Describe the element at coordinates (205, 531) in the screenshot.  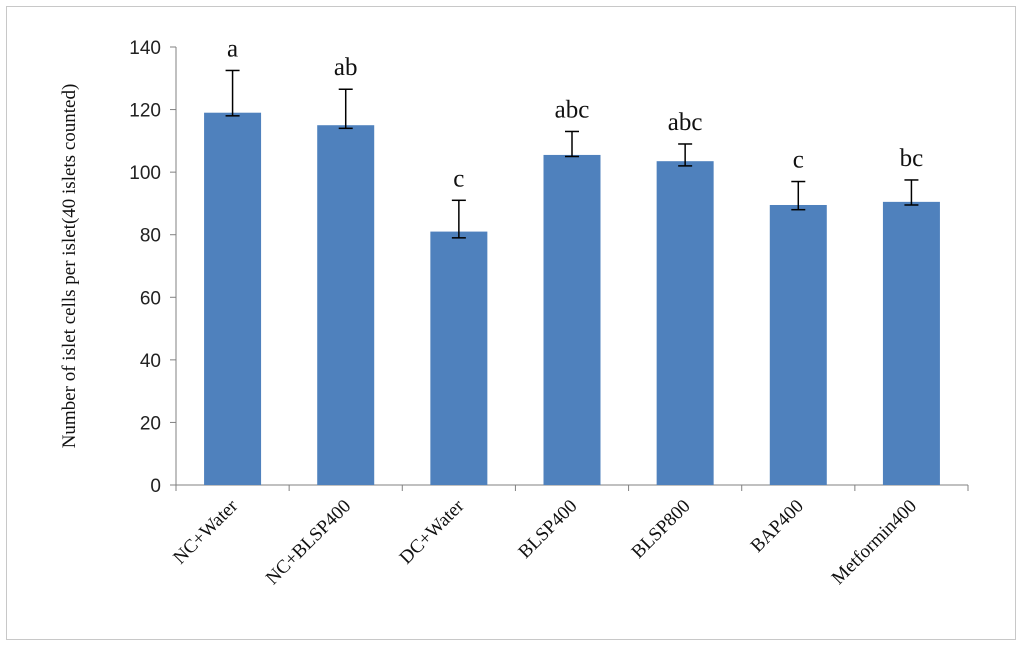
I see `category-label: NC+Water` at that location.